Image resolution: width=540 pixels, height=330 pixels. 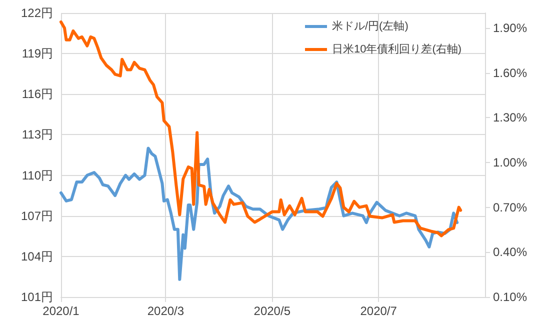 I want to click on y-tick-label: 119円, so click(x=37, y=53).